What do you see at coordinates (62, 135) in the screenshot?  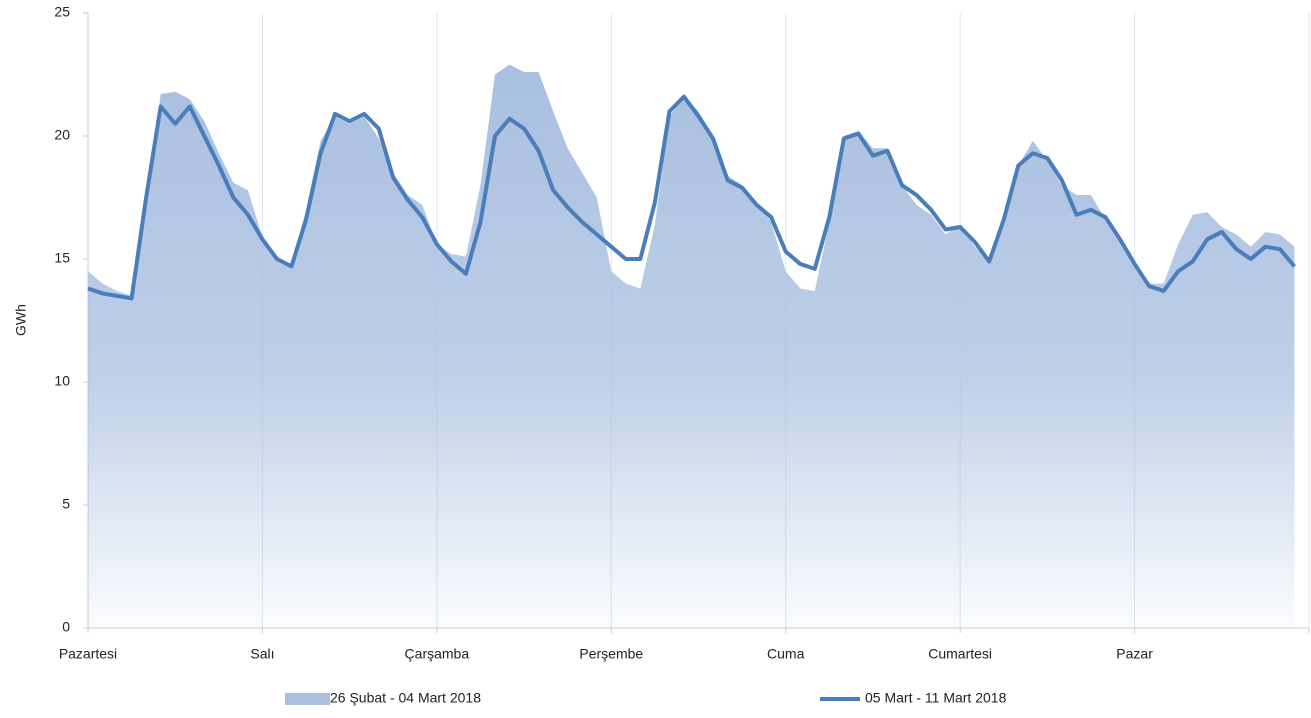 I see `y-tick-label: 20` at bounding box center [62, 135].